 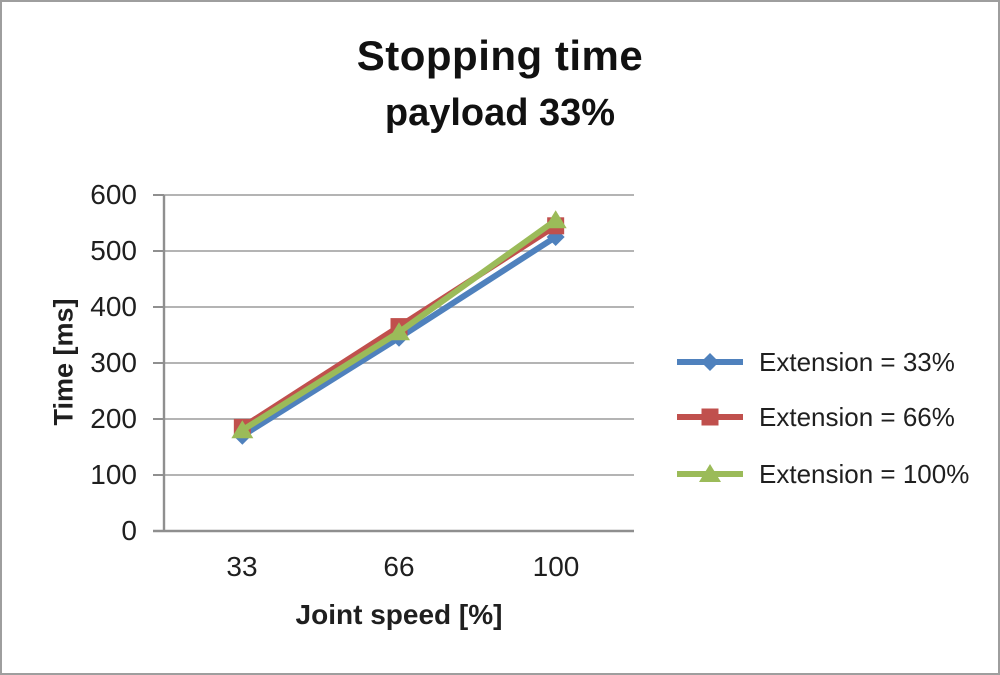 I want to click on x-tick-label: 33, so click(x=242, y=566).